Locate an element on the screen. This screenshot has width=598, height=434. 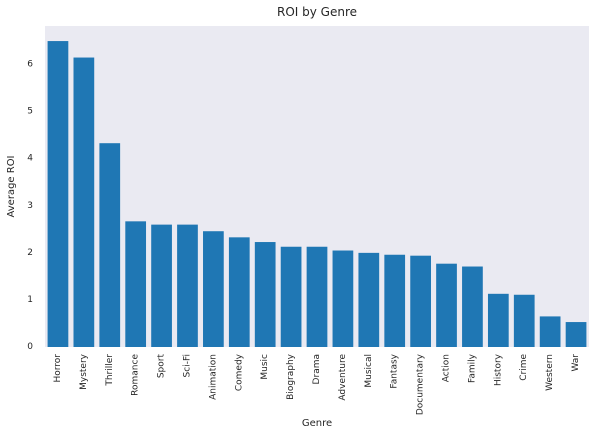
x-tick-label: Musical is located at coordinates (369, 371).